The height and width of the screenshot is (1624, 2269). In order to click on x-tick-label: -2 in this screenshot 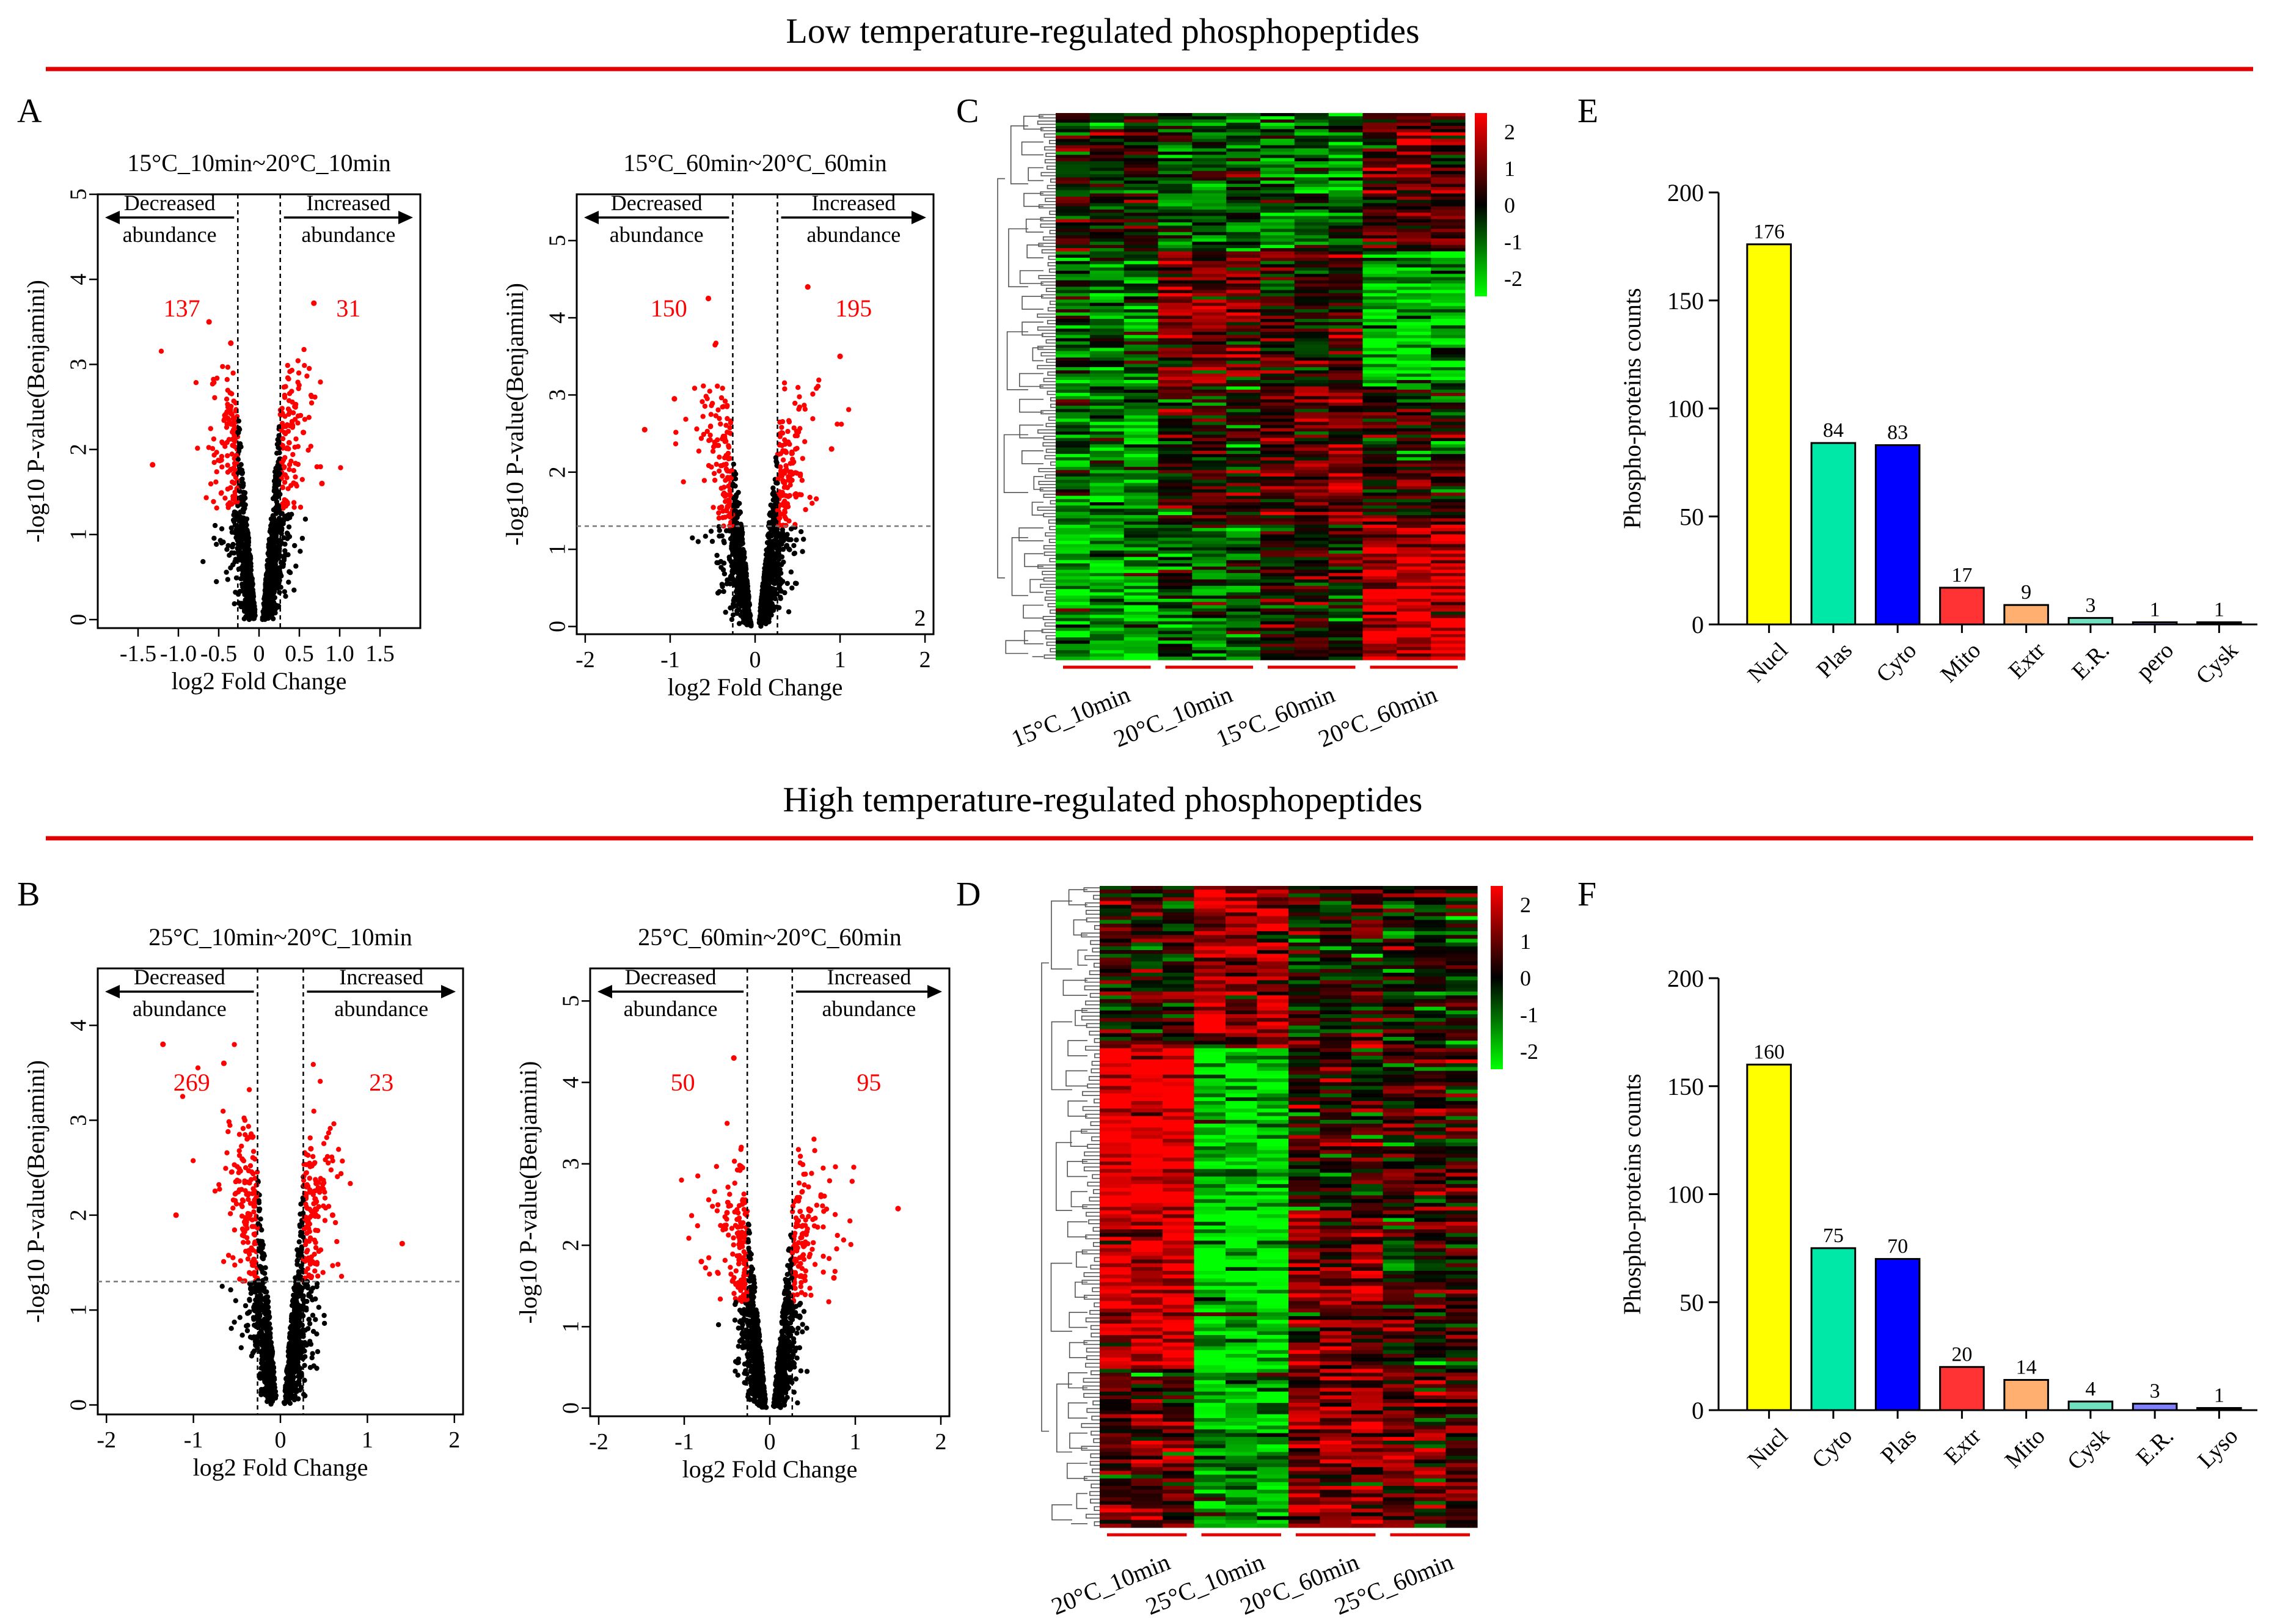, I will do `click(585, 660)`.